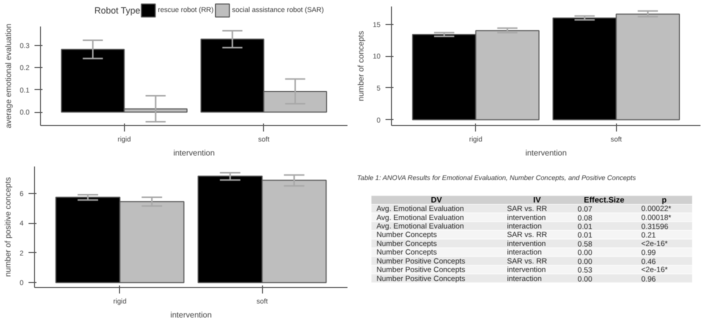 This screenshot has width=708, height=324. Describe the element at coordinates (8, 76) in the screenshot. I see `y-axis-title: average emotional evaluation` at that location.